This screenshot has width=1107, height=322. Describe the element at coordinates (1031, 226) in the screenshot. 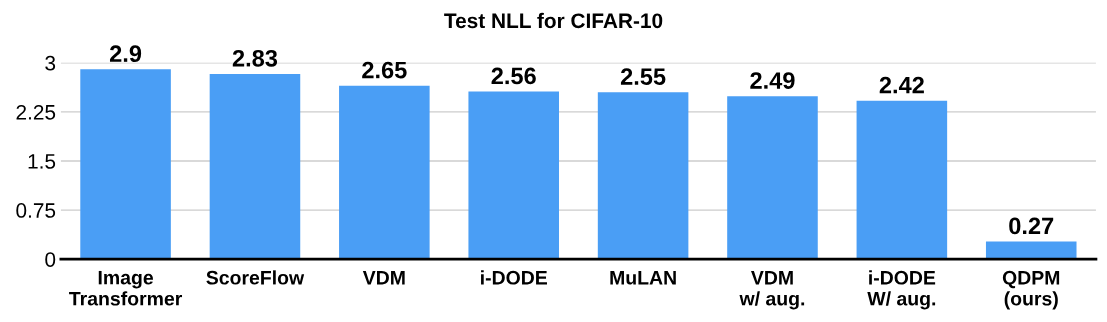

I see `data-label: 0.27` at that location.